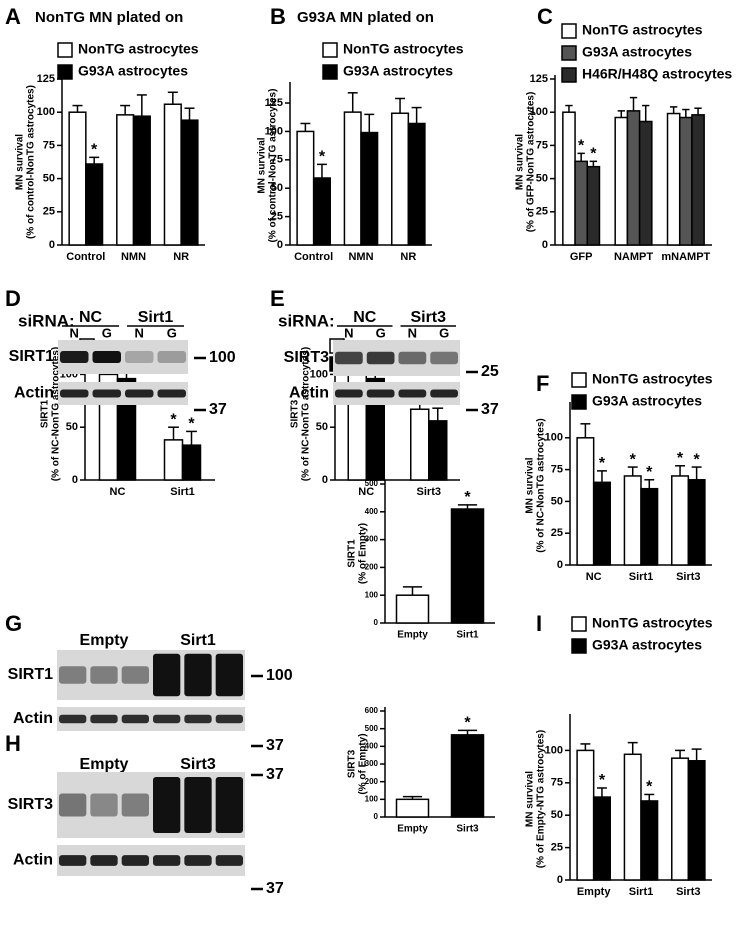 The height and width of the screenshot is (937, 745). What do you see at coordinates (133, 257) in the screenshot?
I see `x-tick-label: NMN` at bounding box center [133, 257].